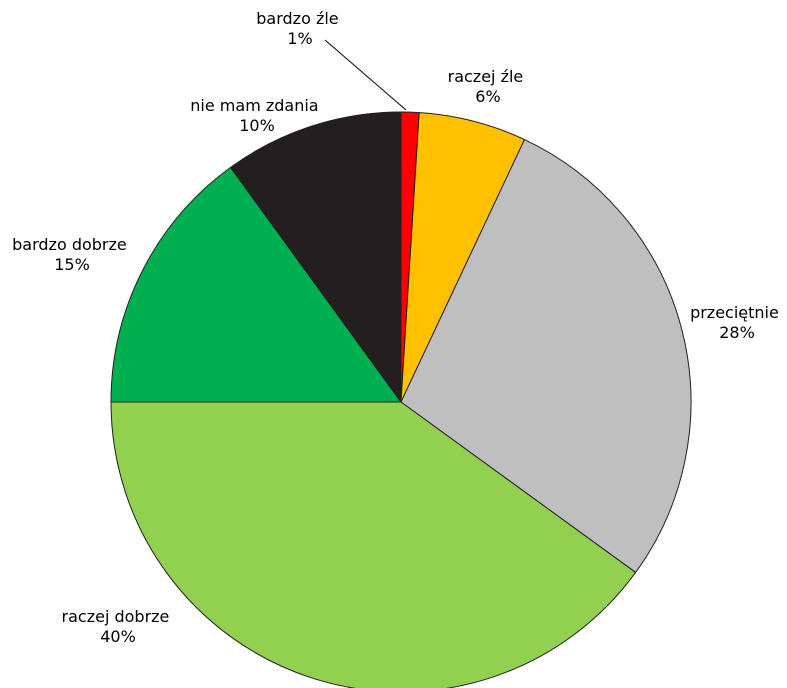  What do you see at coordinates (254, 105) in the screenshot?
I see `slice-name: nie mam zdania` at bounding box center [254, 105].